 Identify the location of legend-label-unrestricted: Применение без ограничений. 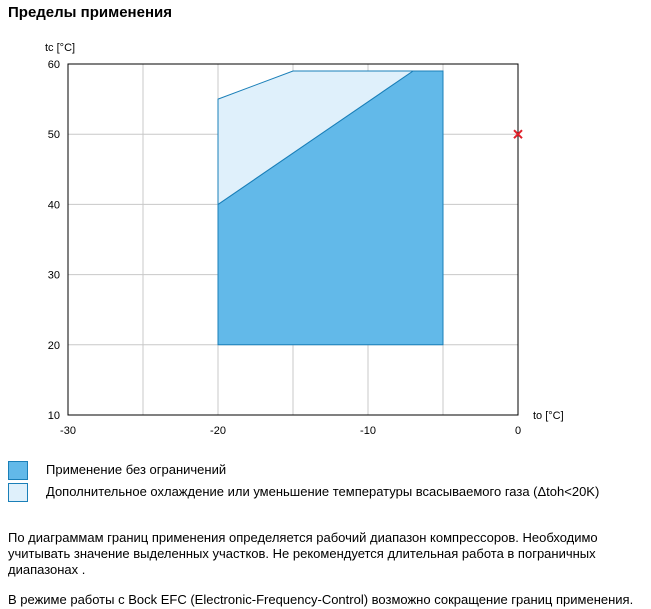
(136, 469).